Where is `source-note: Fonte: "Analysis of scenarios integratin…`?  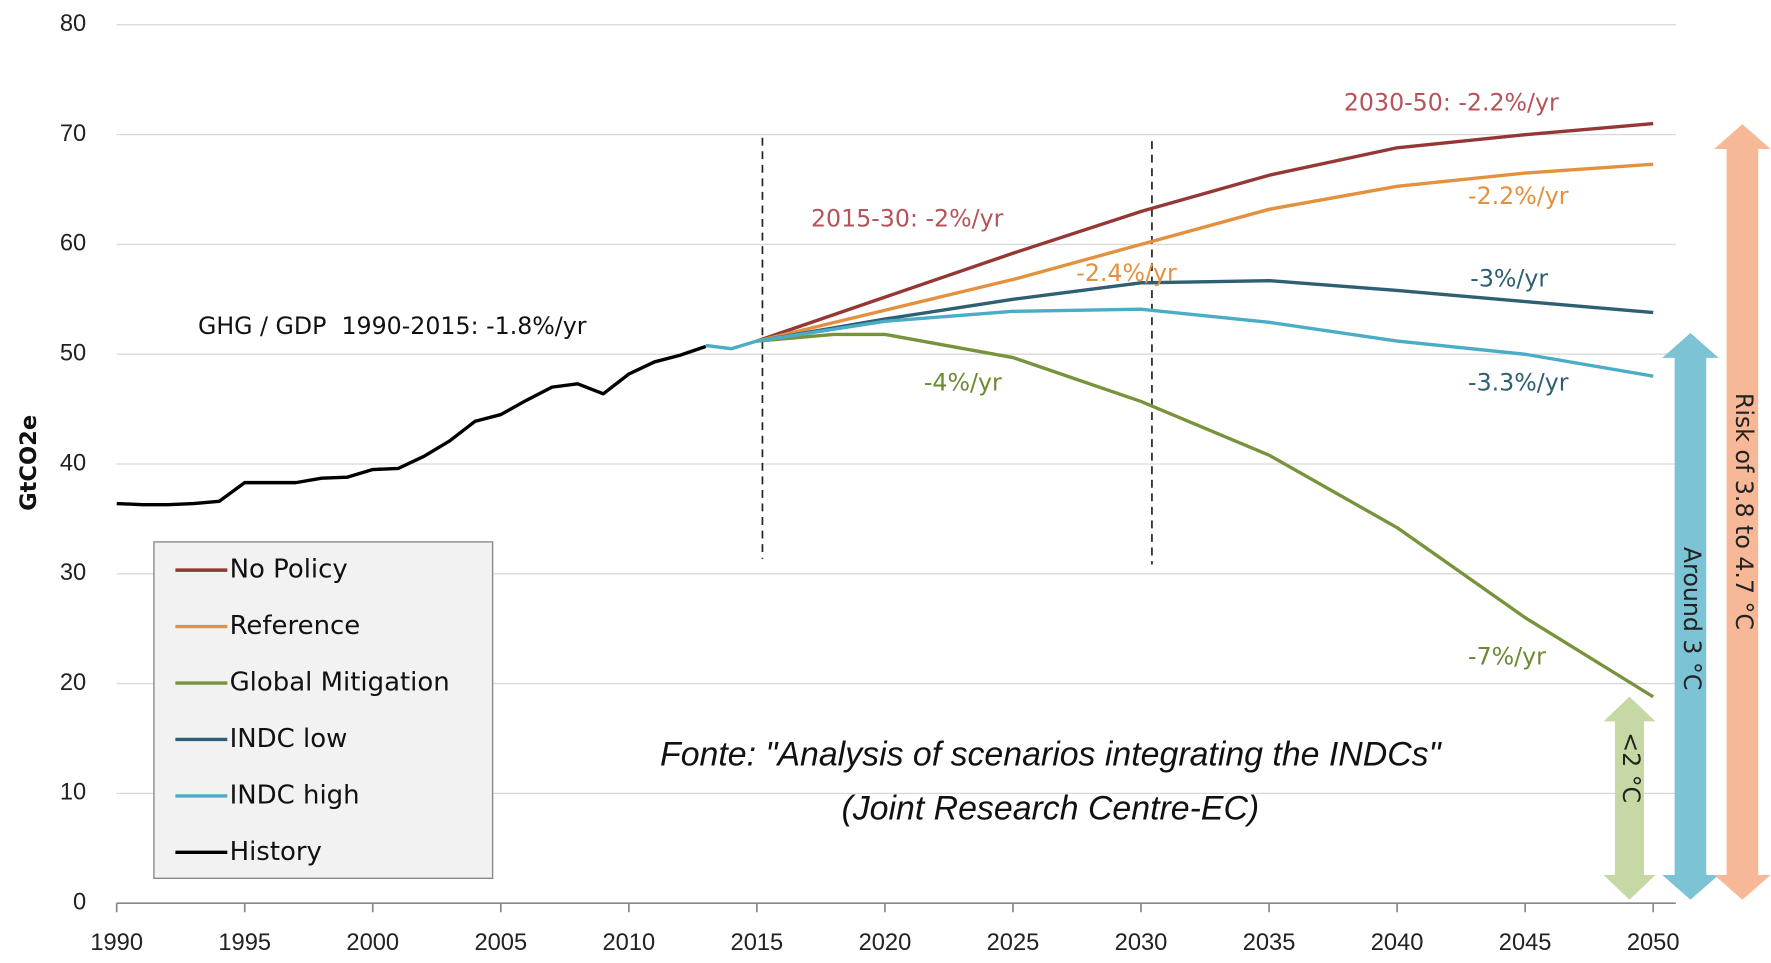
source-note: Fonte: "Analysis of scenarios integratin… is located at coordinates (1051, 754).